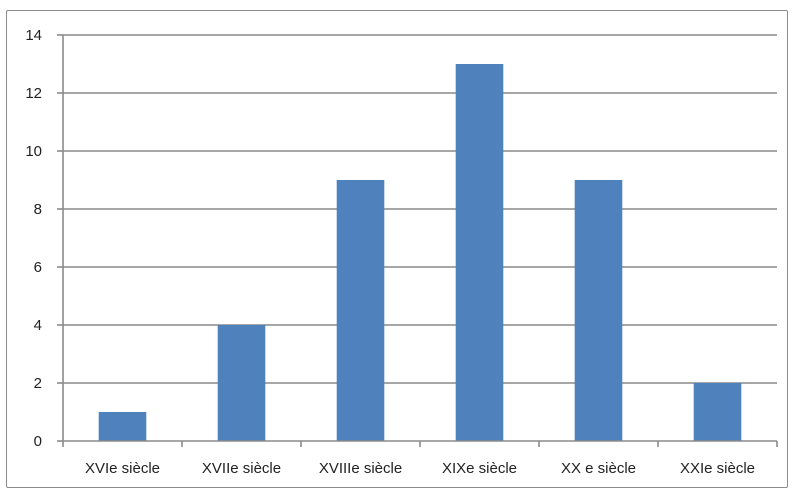 This screenshot has width=793, height=492. What do you see at coordinates (38, 325) in the screenshot?
I see `y-tick-label: 4` at bounding box center [38, 325].